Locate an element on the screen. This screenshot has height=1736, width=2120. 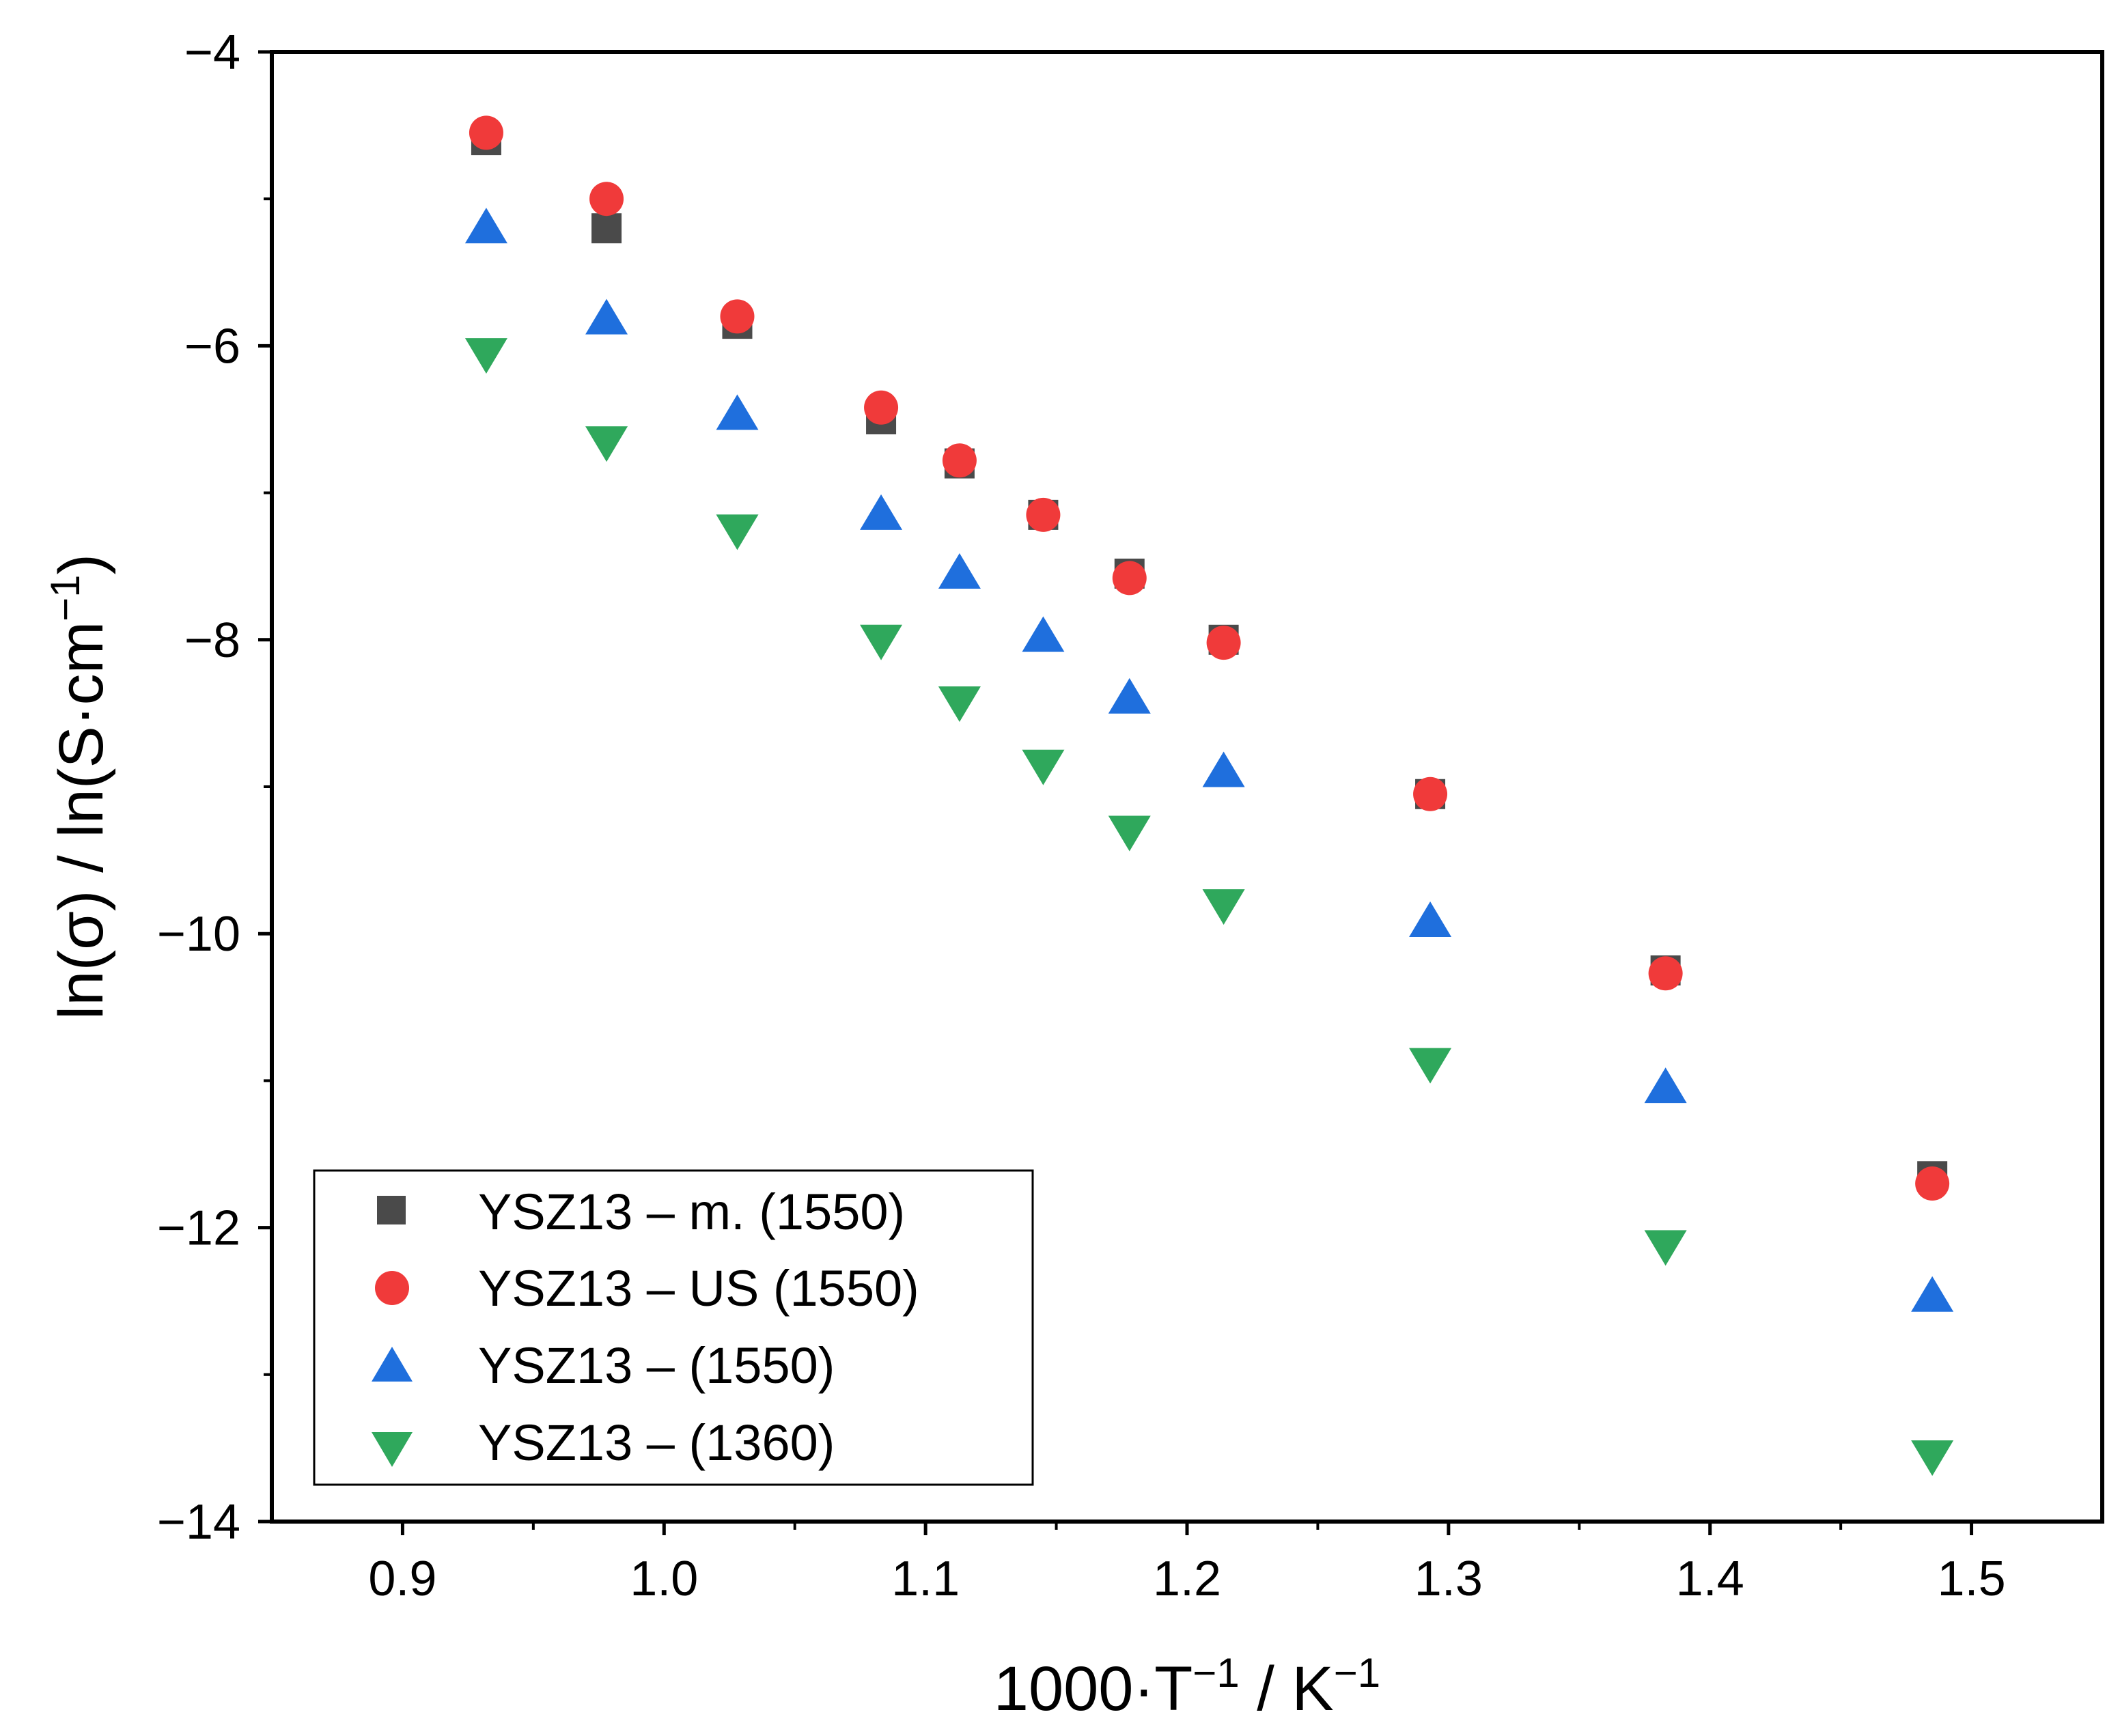
legend-label-1: YSZ13 – m. (1550) is located at coordinates (691, 1212).